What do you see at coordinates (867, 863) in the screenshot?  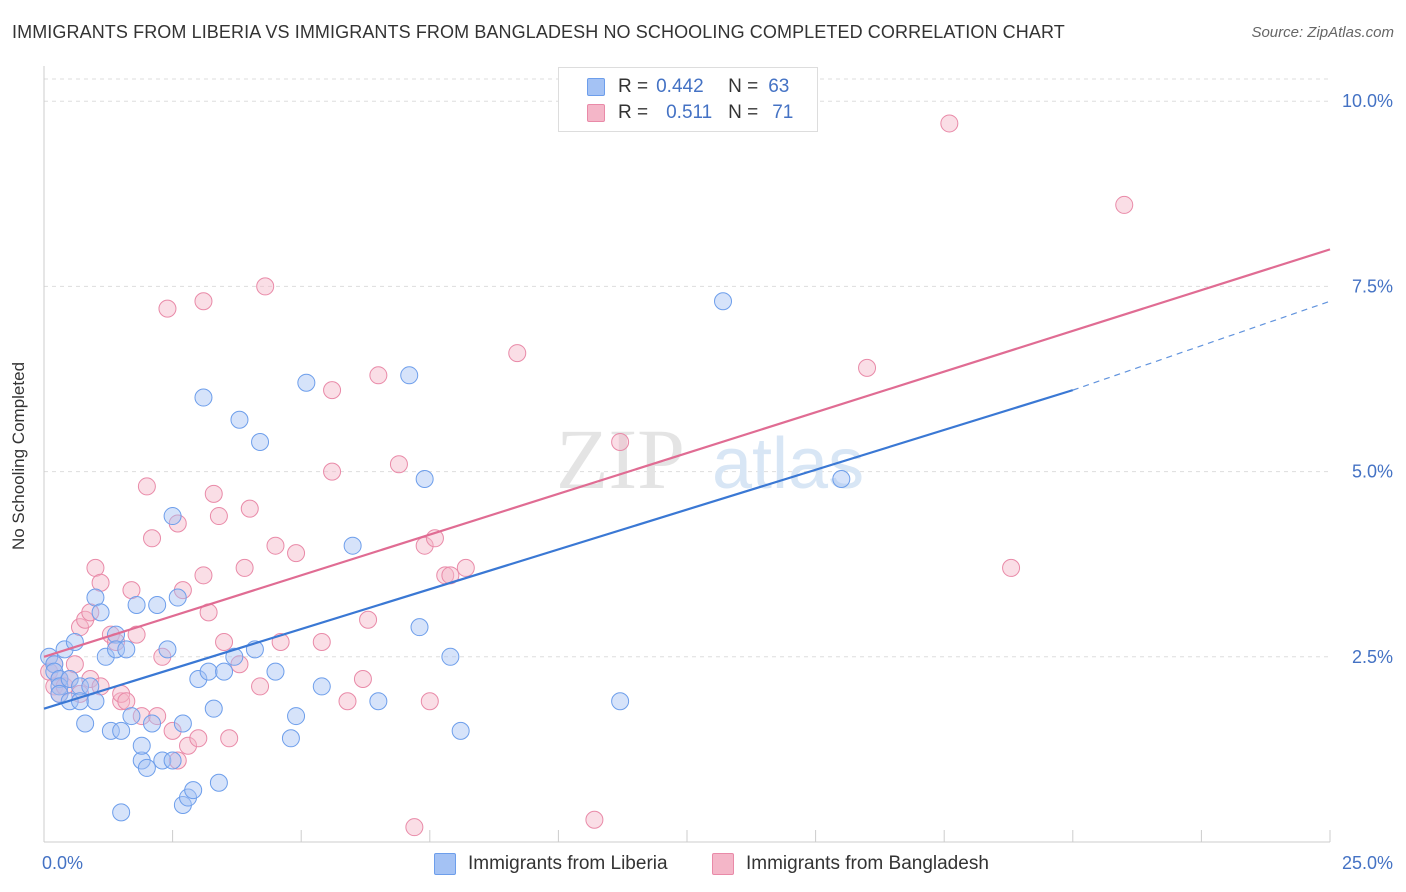 I see `legend-label-bangladesh: Immigrants from Bangladesh` at bounding box center [867, 863].